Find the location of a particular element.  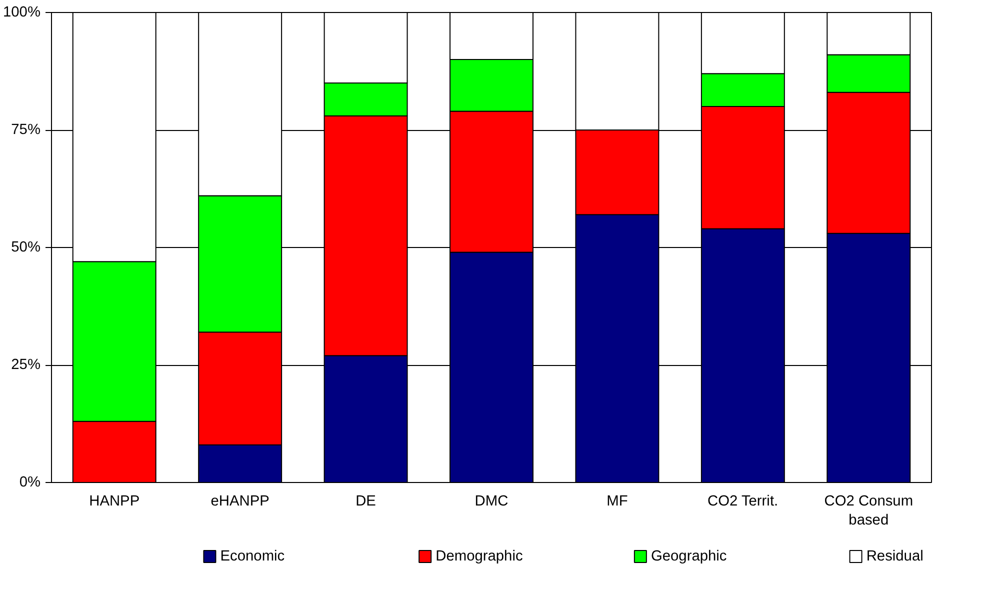

x-tick-label: MF is located at coordinates (617, 502).